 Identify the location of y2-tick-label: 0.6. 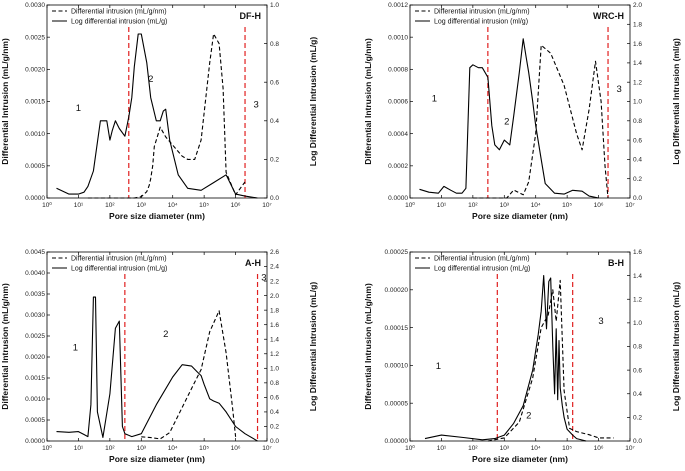
(637, 370).